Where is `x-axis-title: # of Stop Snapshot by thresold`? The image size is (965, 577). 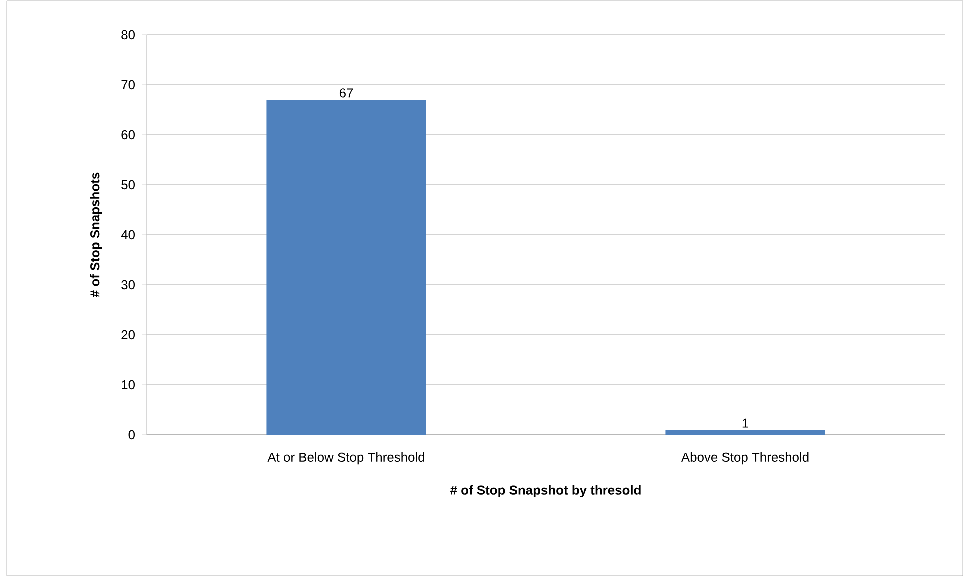
x-axis-title: # of Stop Snapshot by thresold is located at coordinates (545, 491).